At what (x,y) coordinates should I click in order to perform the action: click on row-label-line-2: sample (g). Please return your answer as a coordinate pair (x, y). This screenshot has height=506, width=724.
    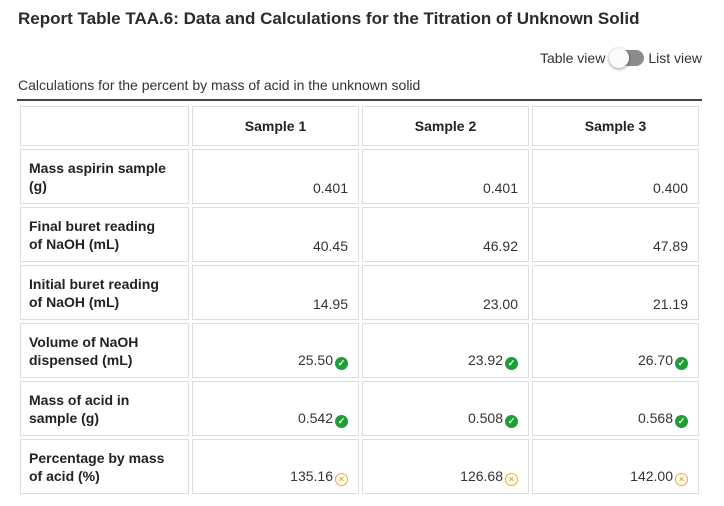
    Looking at the image, I should click on (64, 417).